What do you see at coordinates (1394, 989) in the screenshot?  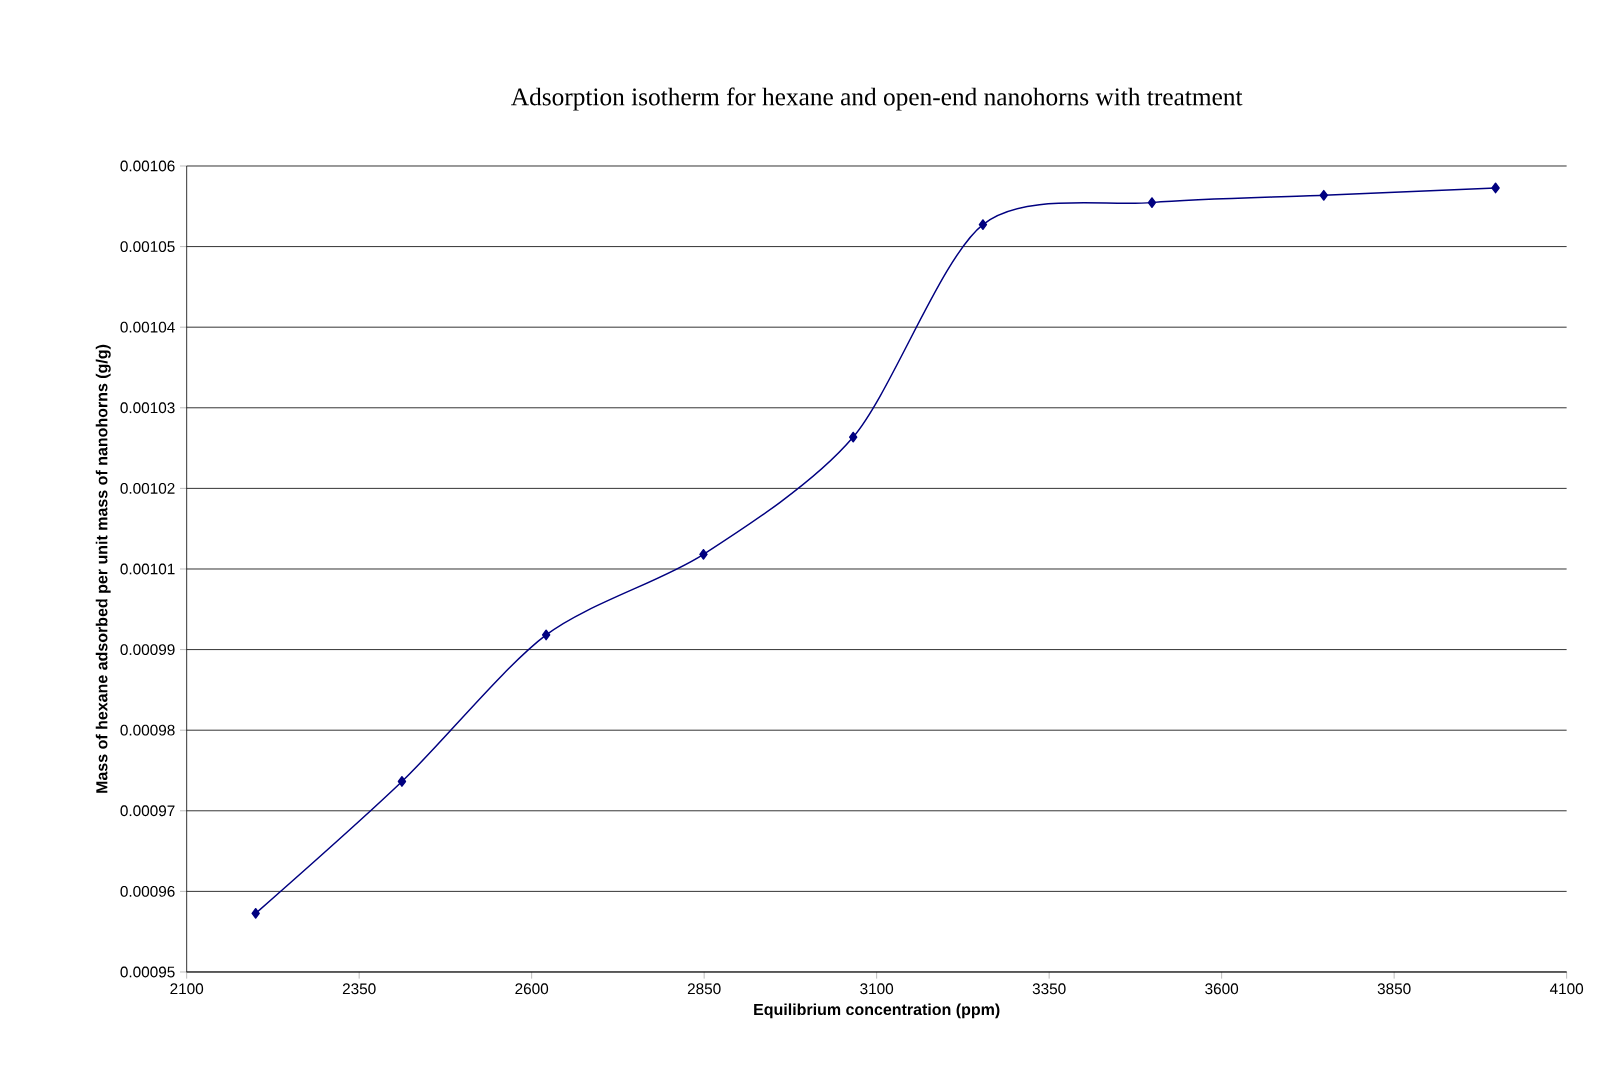 I see `x-tick-label: 3850` at bounding box center [1394, 989].